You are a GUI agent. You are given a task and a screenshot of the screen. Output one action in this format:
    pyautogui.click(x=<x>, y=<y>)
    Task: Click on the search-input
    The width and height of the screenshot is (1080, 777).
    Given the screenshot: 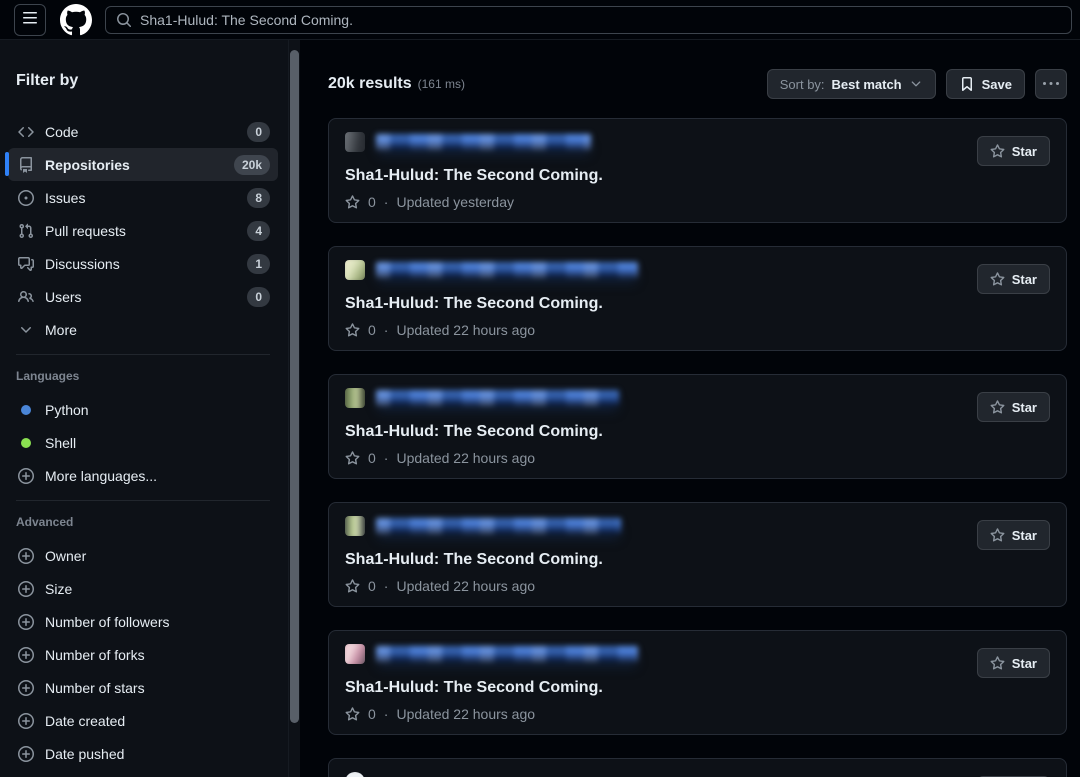 What is the action you would take?
    pyautogui.click(x=600, y=19)
    